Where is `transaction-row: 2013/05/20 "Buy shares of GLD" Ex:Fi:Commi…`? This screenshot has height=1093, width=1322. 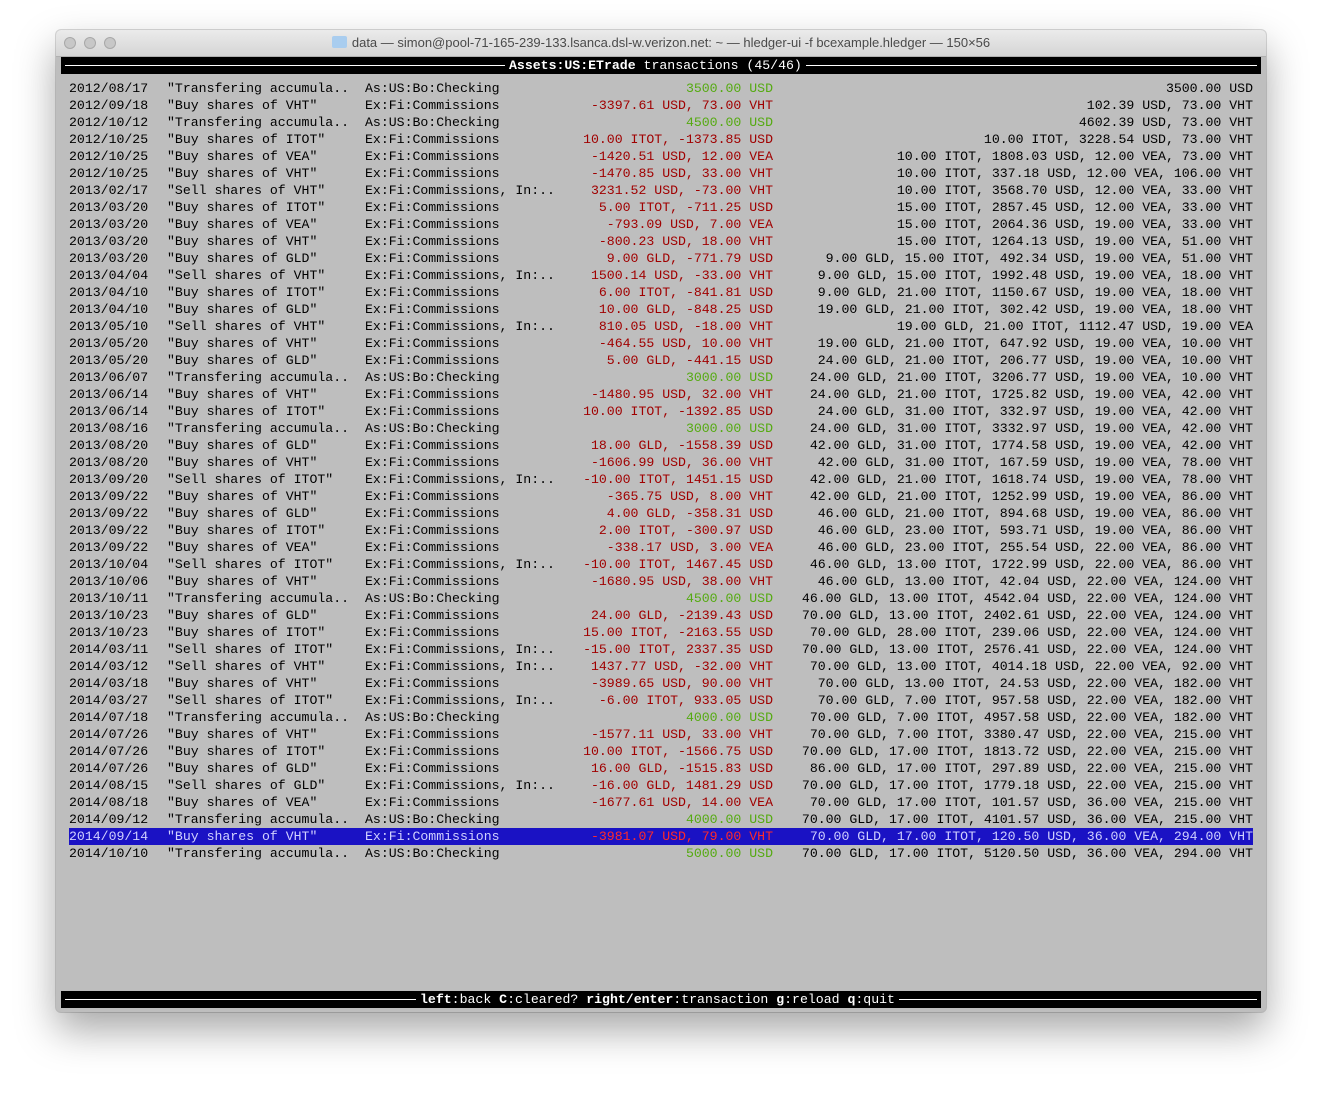
transaction-row: 2013/05/20 "Buy shares of GLD" Ex:Fi:Commi… is located at coordinates (661, 360).